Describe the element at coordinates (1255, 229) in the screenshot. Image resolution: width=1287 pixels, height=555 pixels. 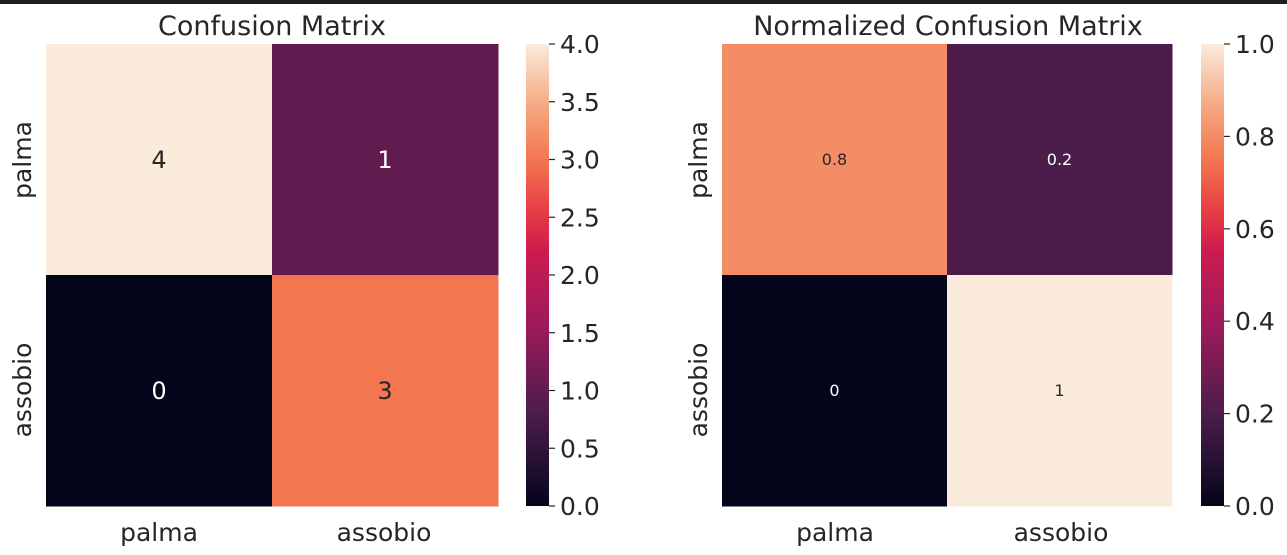
I see `colorbar-tick-label: 0.6` at that location.